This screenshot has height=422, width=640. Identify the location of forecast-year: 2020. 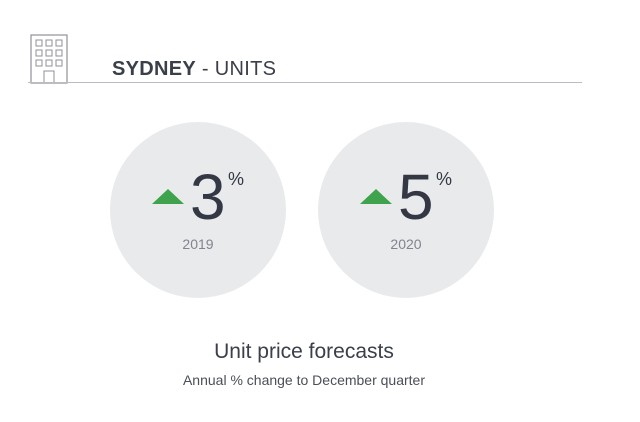
(406, 244).